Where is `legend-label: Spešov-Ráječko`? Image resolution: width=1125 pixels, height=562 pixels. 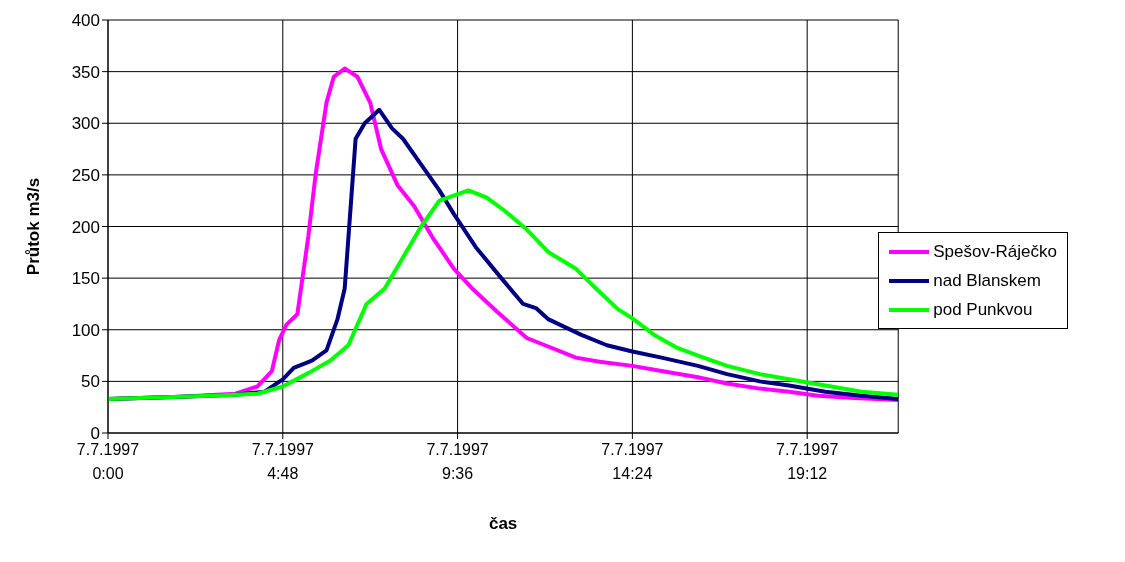 legend-label: Spešov-Ráječko is located at coordinates (995, 252).